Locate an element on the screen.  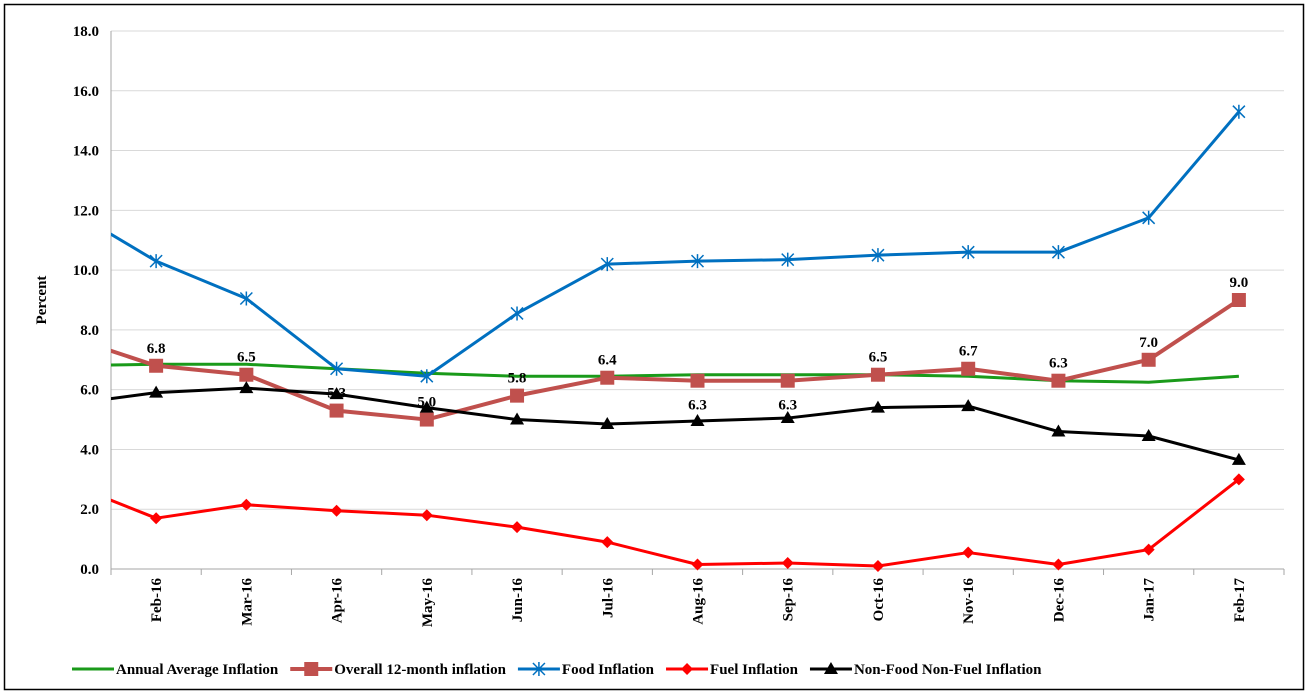
y-axis-title: Percent is located at coordinates (42, 300).